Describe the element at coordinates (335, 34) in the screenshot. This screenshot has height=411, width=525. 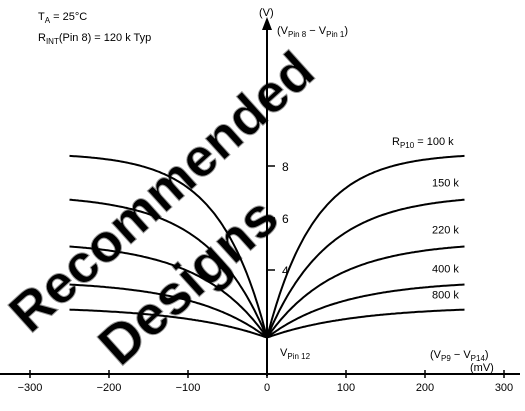
I see `y-axis-label-sub2: Pin 1` at that location.